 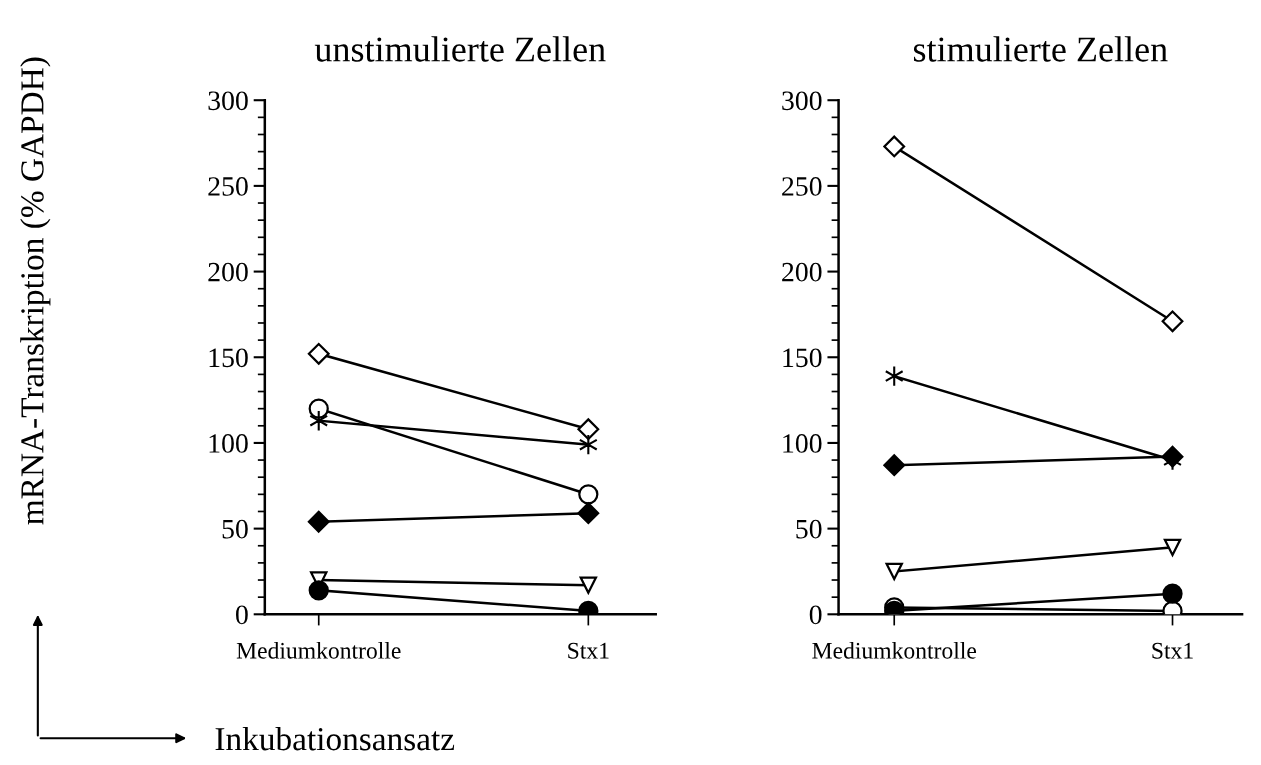 I want to click on y-axis-title: mRNA-Transkription (% GAPDH), so click(x=35, y=291).